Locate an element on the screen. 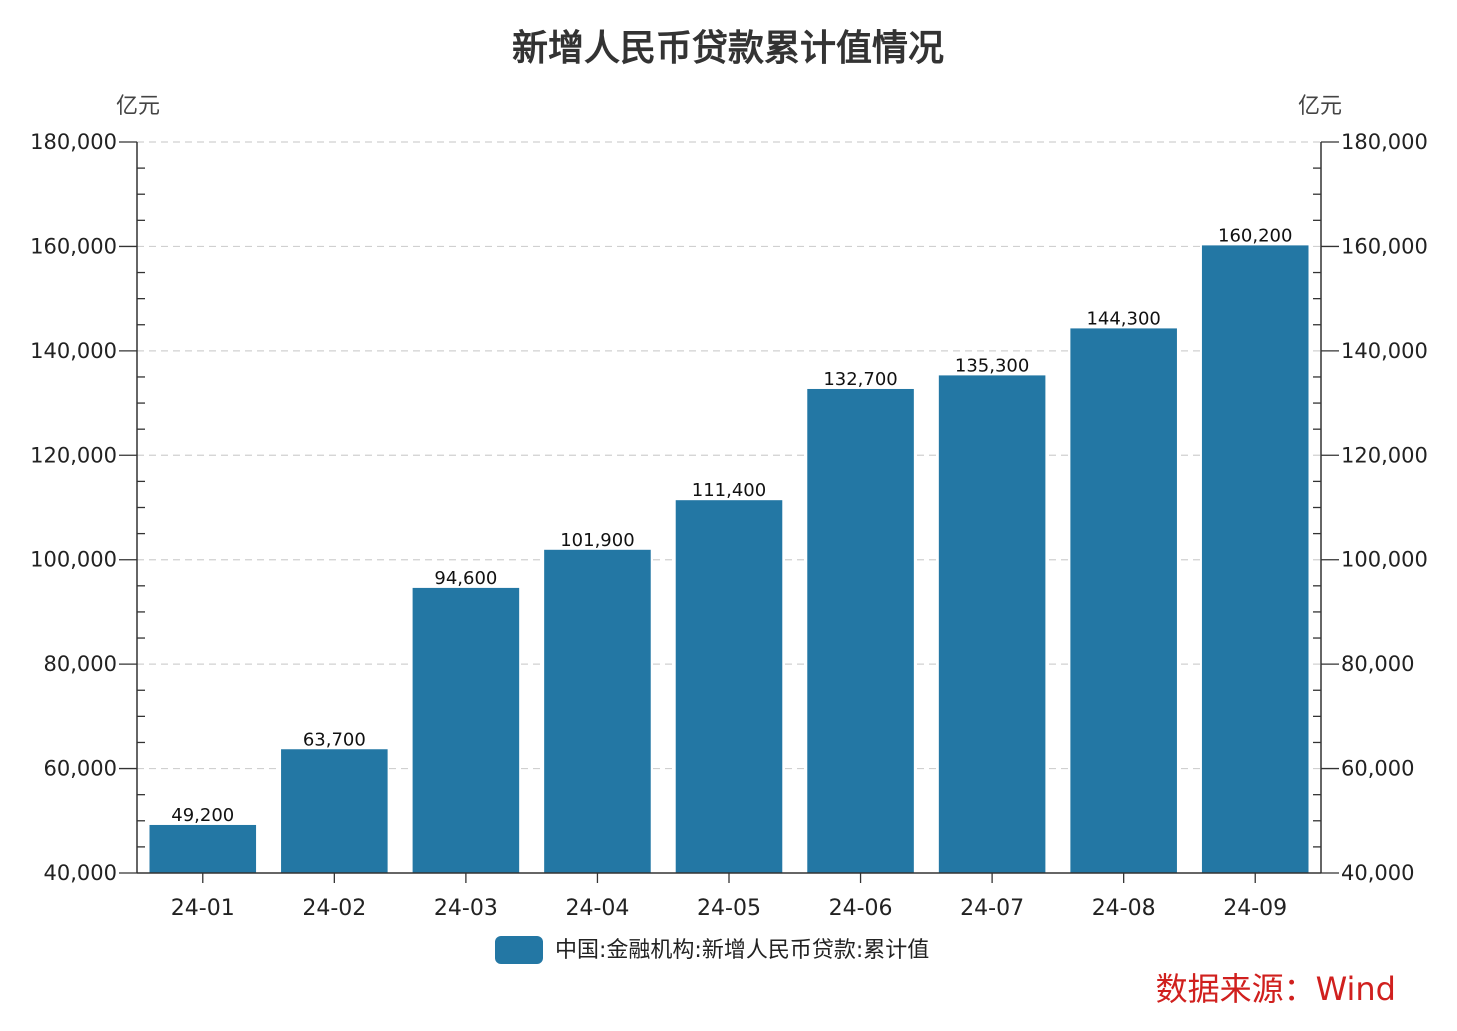 The height and width of the screenshot is (1031, 1457). y-axis-unit-left: 亿元 is located at coordinates (138, 106).